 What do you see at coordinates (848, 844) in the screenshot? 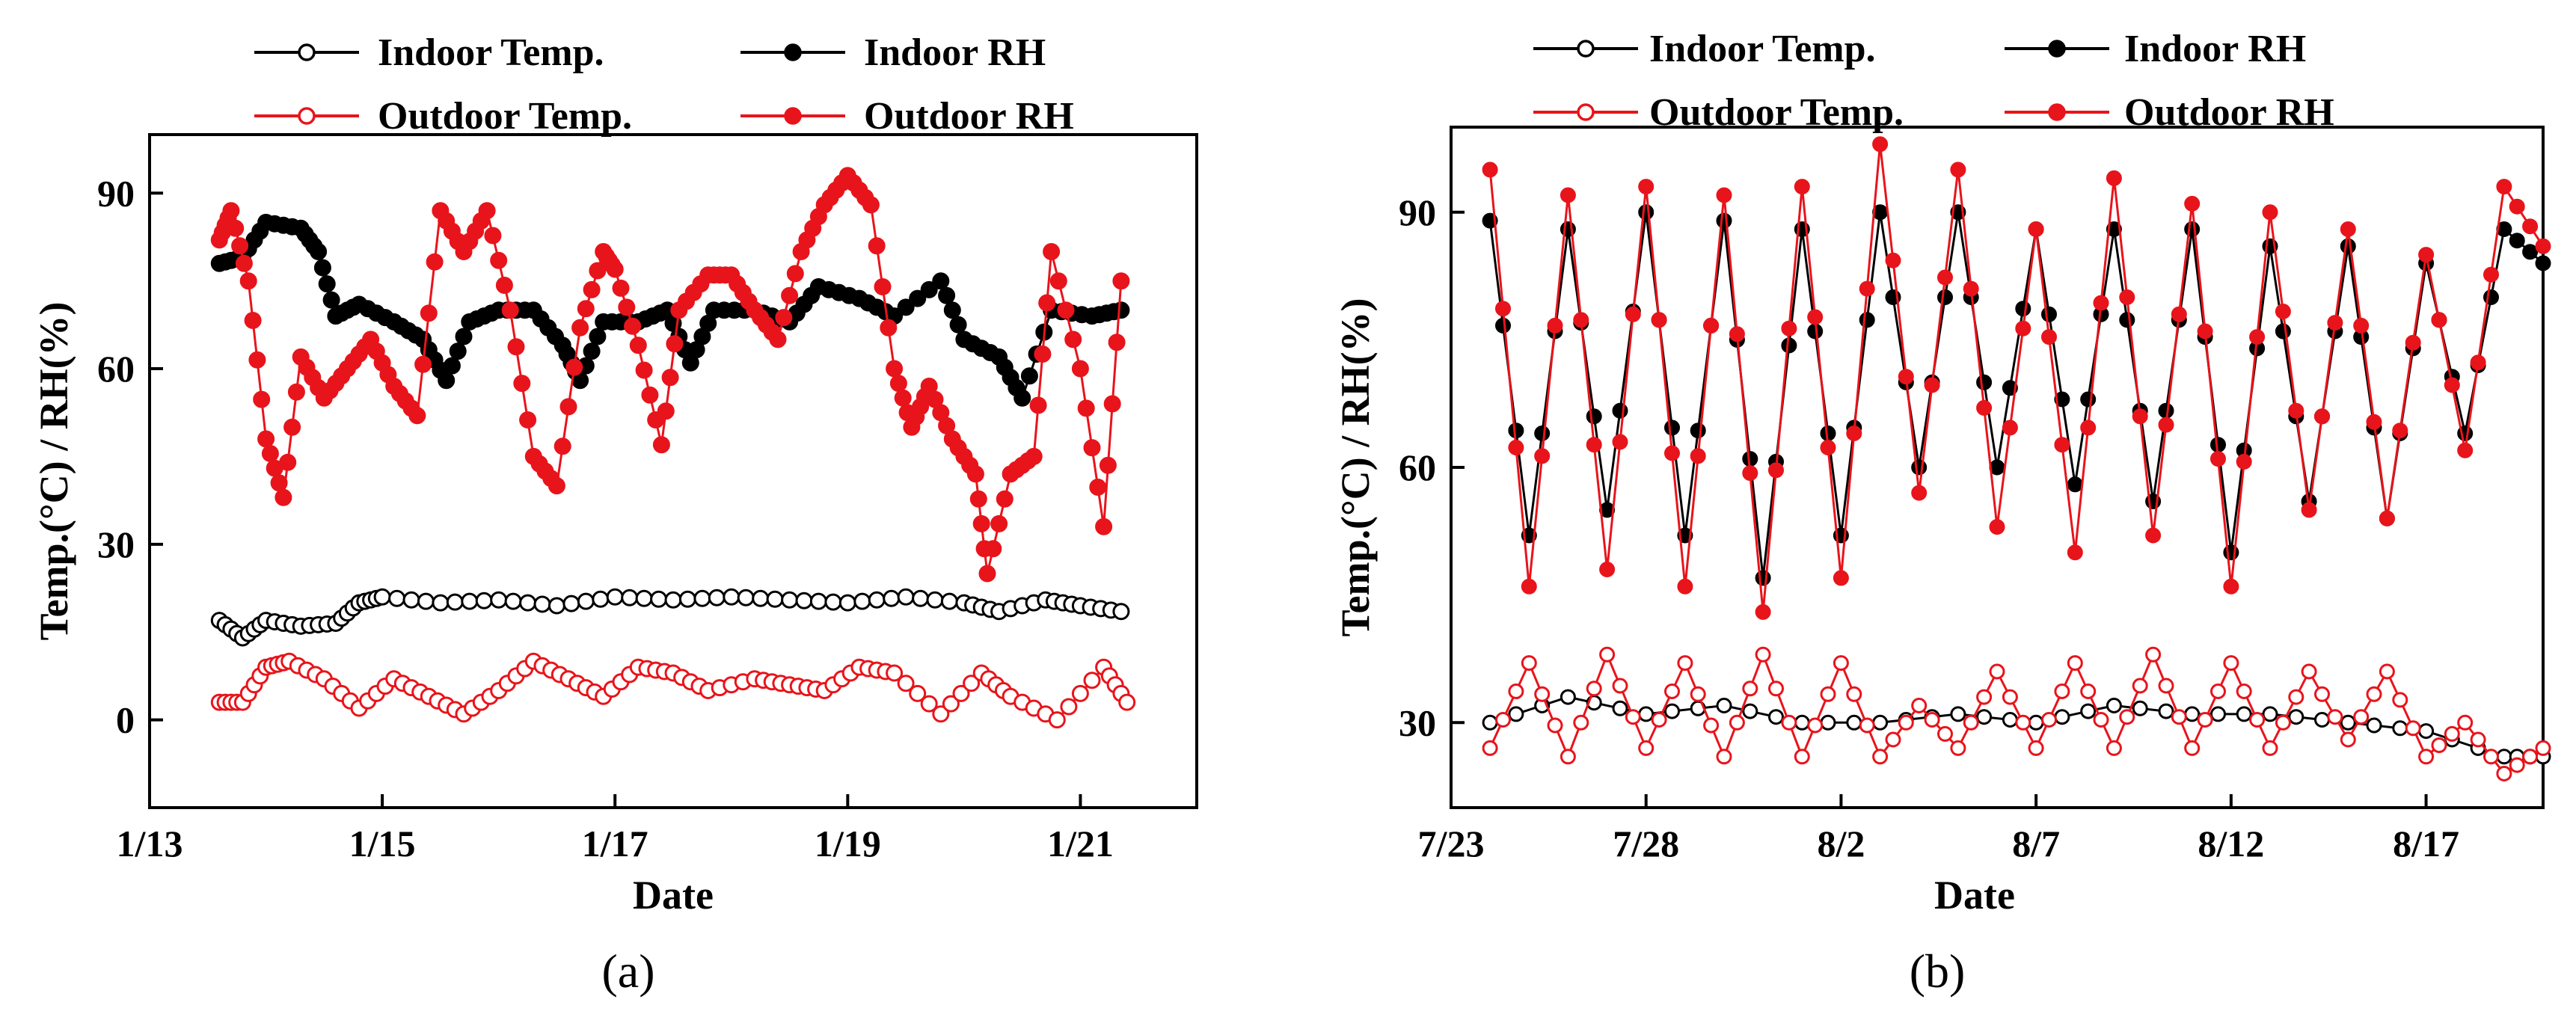
I see `x-tick-label: 1/19` at bounding box center [848, 844].